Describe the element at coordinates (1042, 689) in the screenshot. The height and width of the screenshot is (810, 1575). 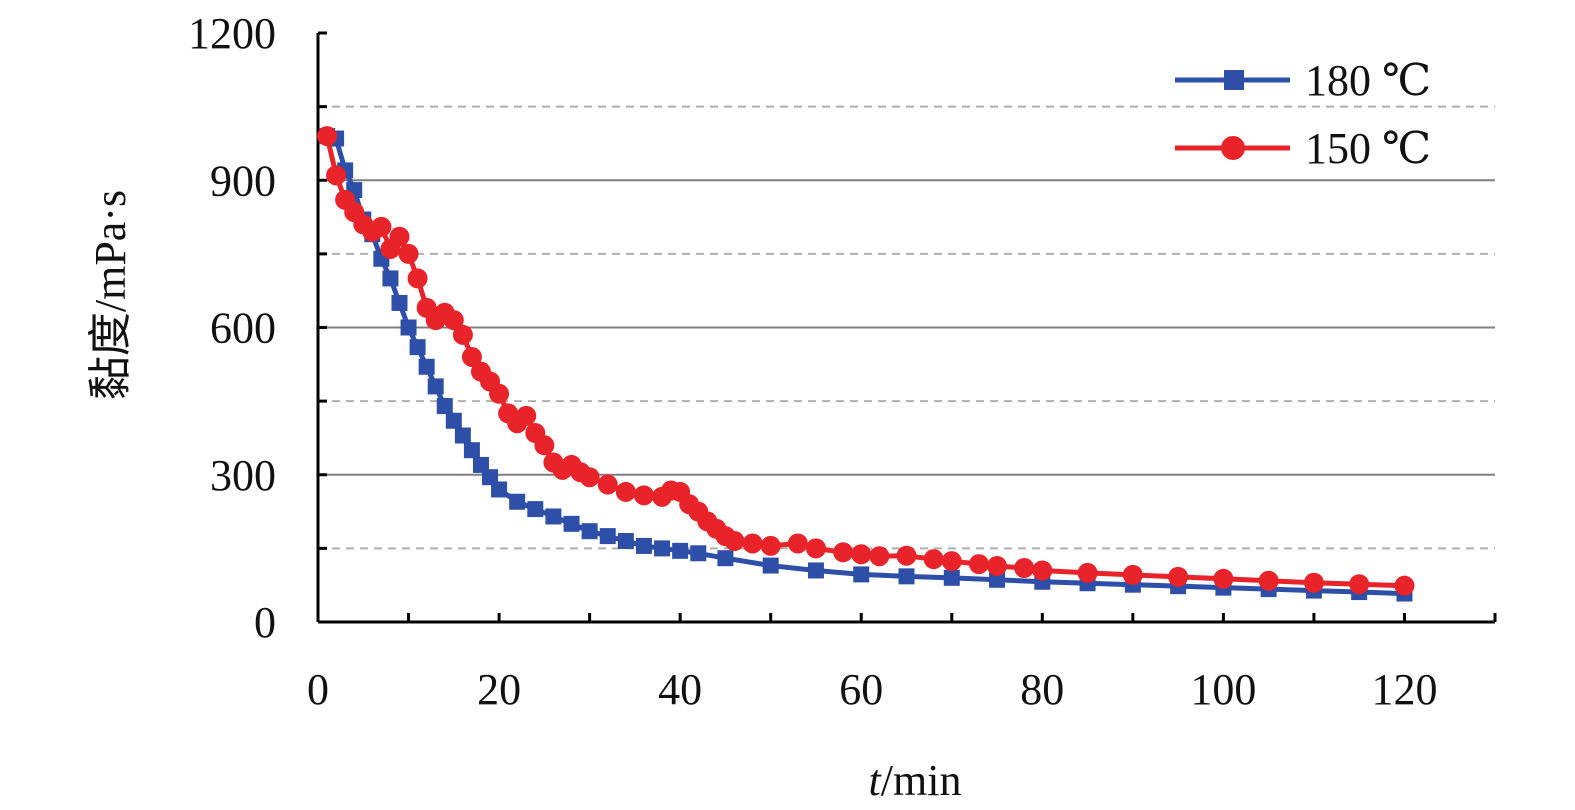
I see `x-tick-label: 80` at that location.